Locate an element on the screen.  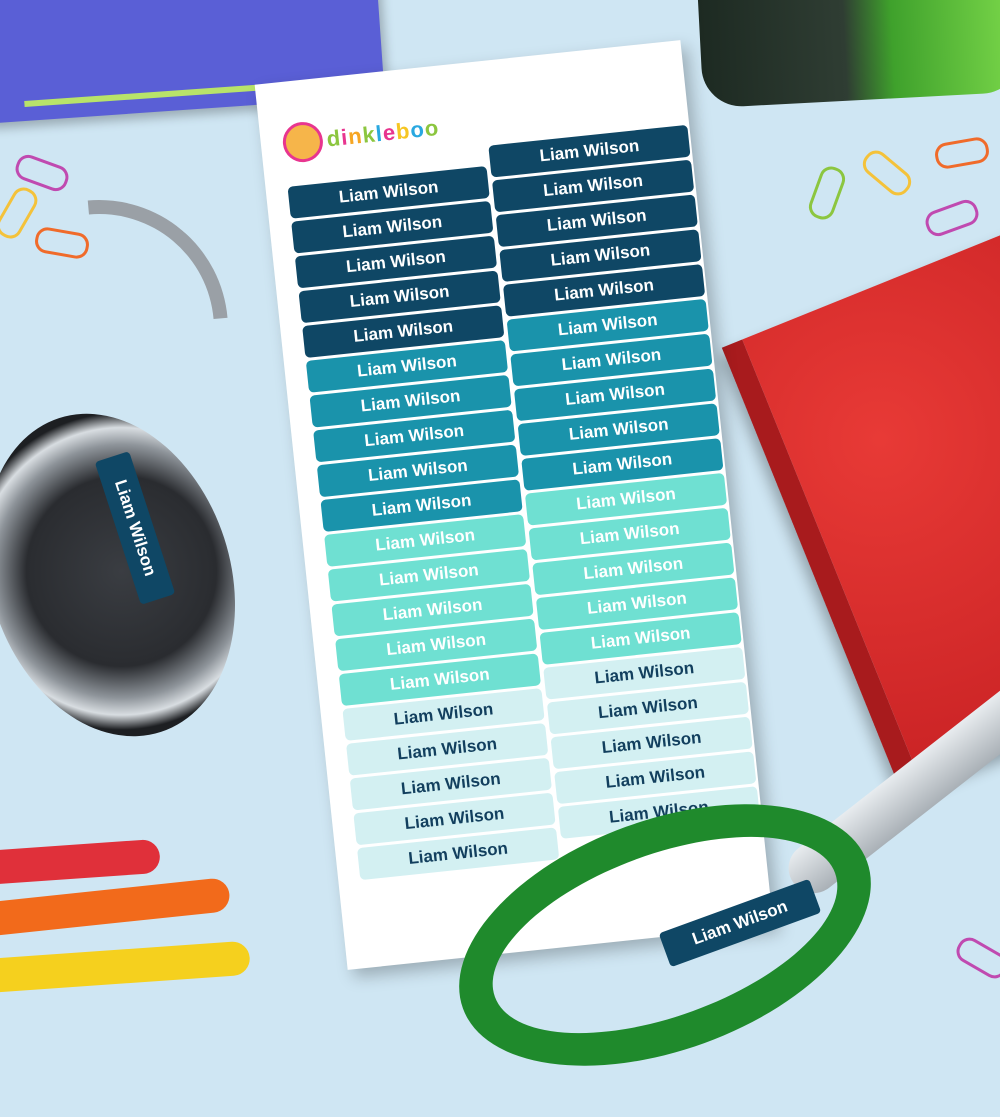
red-crayon is located at coordinates (80, 862).